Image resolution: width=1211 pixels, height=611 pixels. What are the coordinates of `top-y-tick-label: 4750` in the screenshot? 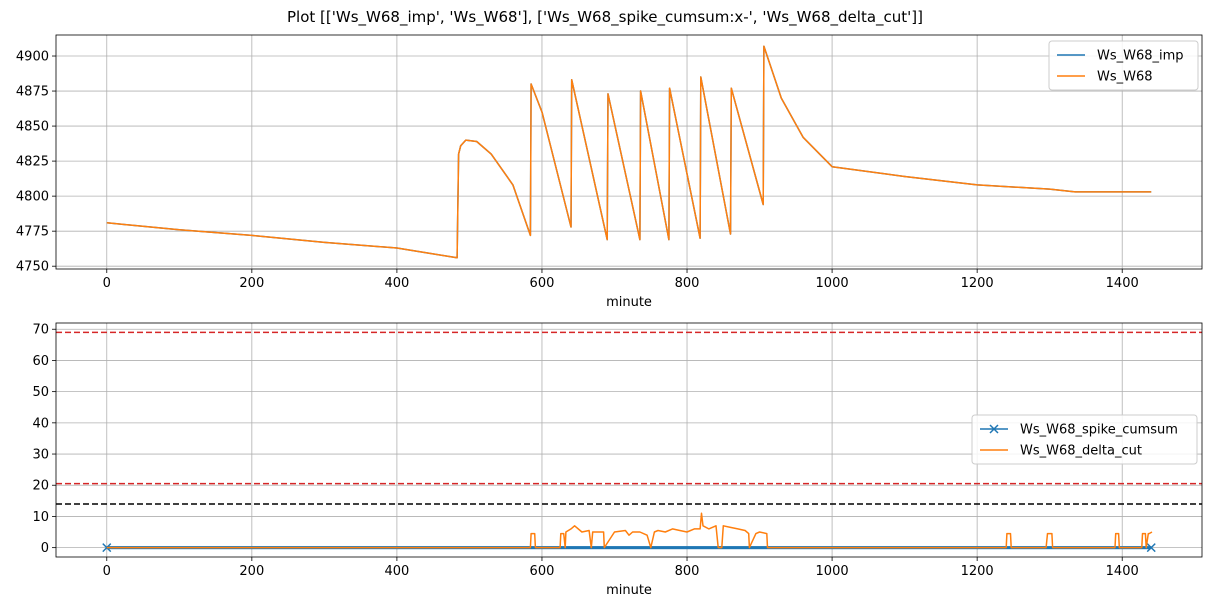 It's located at (32, 267).